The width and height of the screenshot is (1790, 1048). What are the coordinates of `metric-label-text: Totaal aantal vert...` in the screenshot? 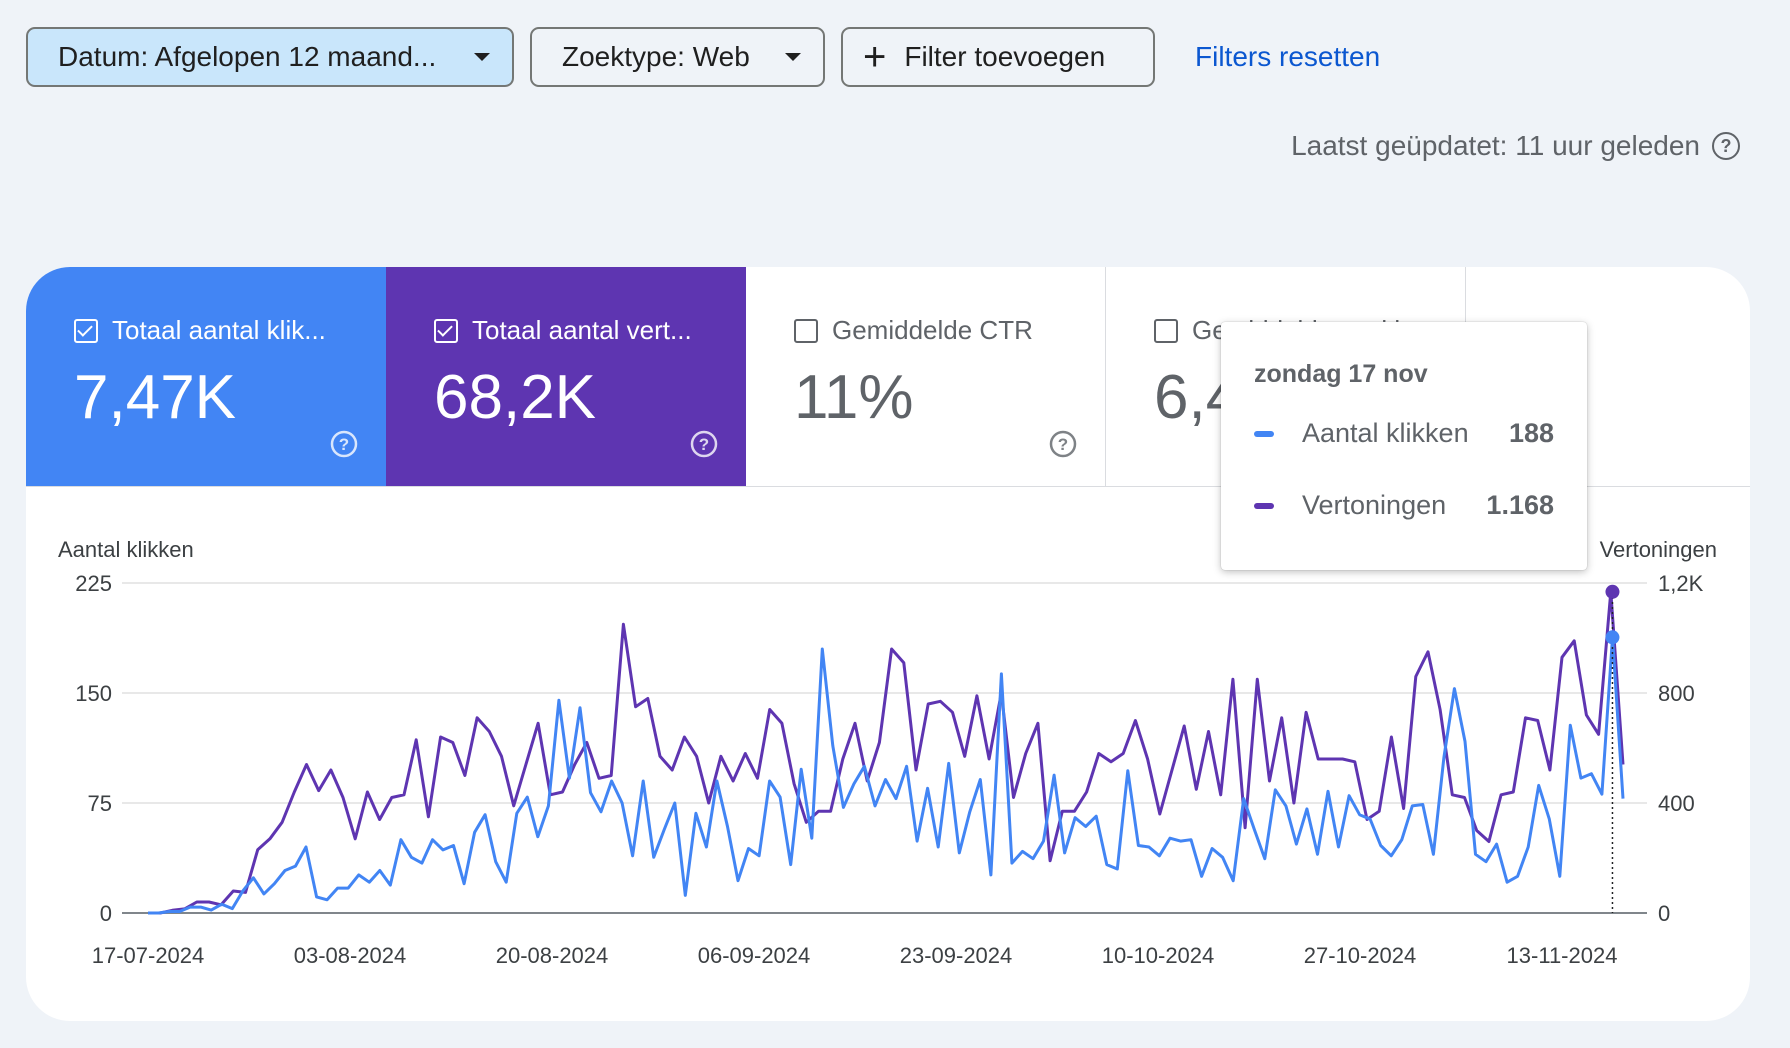 It's located at (582, 330).